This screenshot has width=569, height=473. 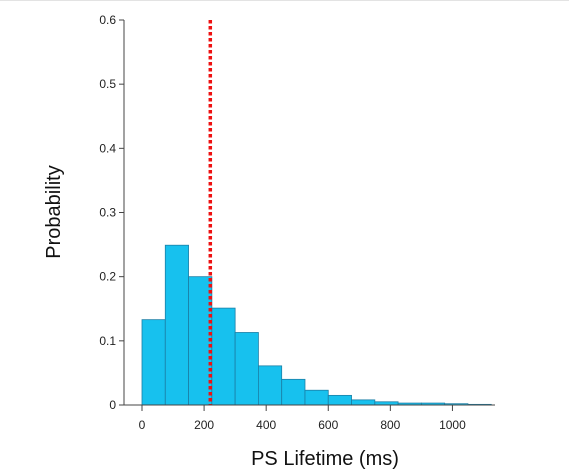 What do you see at coordinates (107, 20) in the screenshot?
I see `y-tick-label-6: 0.6` at bounding box center [107, 20].